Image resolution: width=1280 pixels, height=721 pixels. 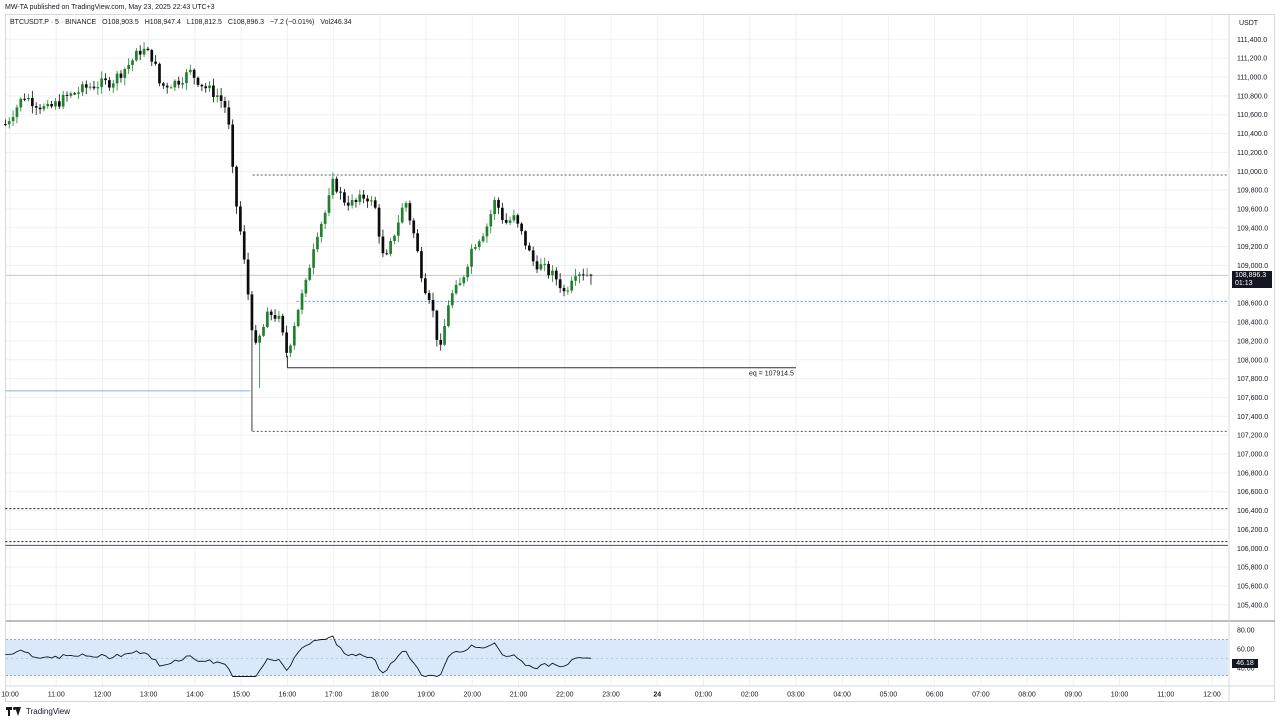 I want to click on oscillator-line, so click(x=298, y=656).